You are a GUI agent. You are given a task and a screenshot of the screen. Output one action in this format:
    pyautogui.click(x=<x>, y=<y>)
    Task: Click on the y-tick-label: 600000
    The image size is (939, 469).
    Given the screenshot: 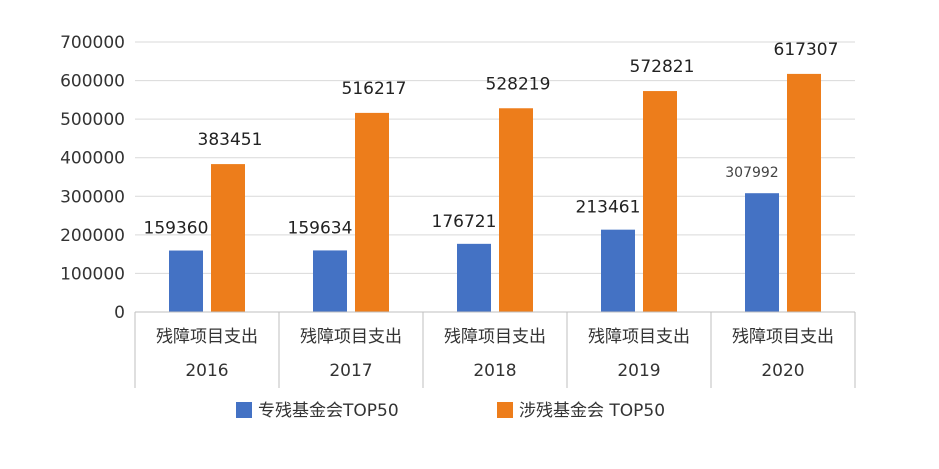 What is the action you would take?
    pyautogui.click(x=92, y=82)
    